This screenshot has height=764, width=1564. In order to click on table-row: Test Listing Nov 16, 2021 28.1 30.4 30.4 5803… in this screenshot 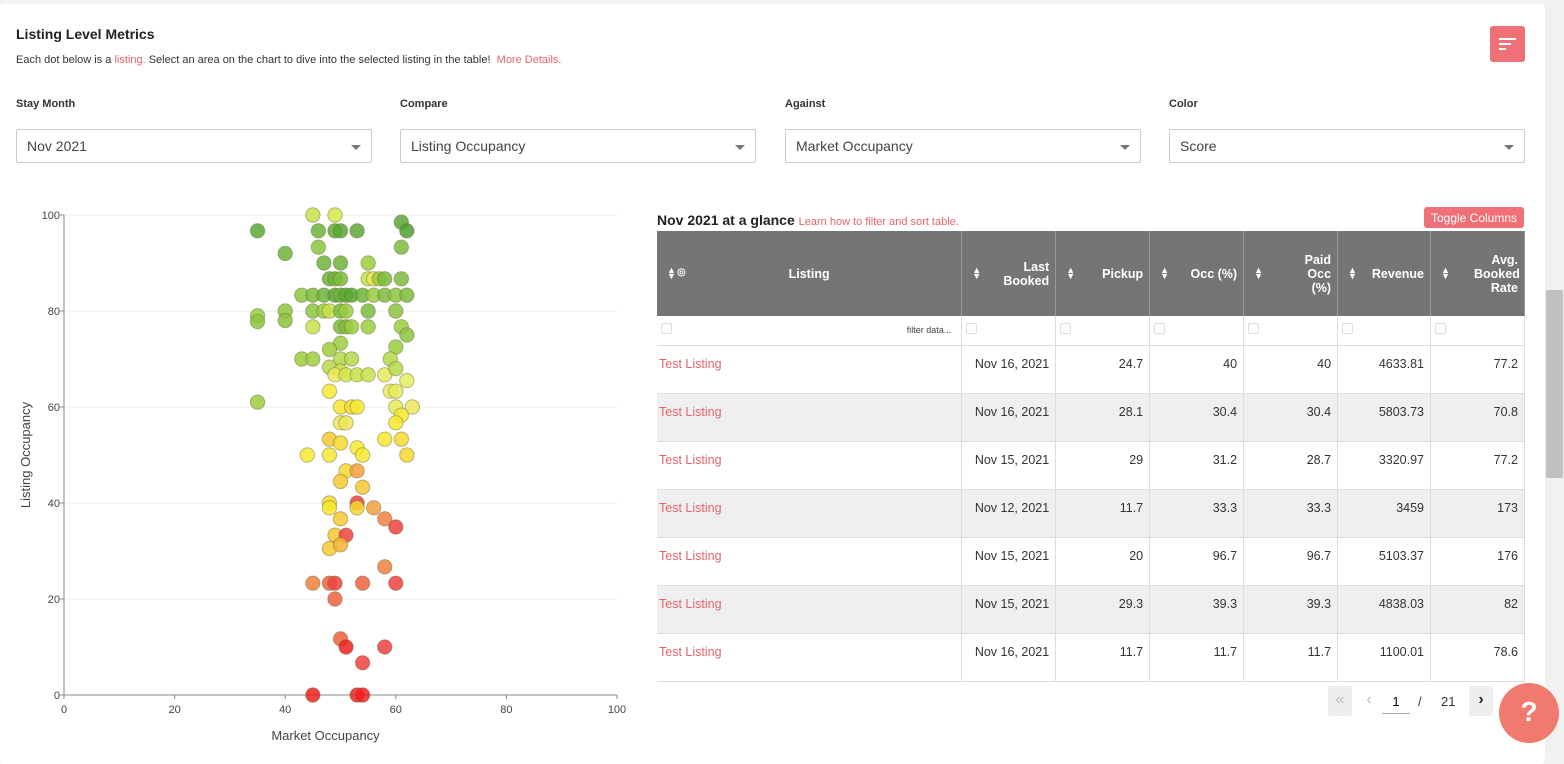, I will do `click(1091, 417)`.